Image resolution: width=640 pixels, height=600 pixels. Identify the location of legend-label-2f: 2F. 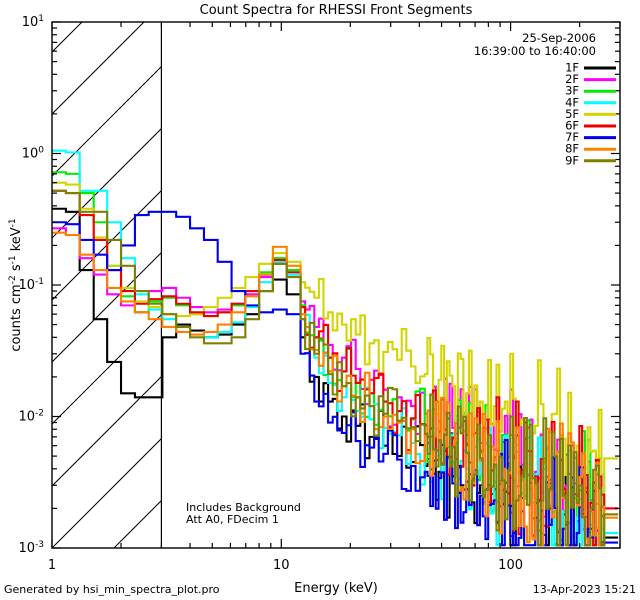
(572, 79).